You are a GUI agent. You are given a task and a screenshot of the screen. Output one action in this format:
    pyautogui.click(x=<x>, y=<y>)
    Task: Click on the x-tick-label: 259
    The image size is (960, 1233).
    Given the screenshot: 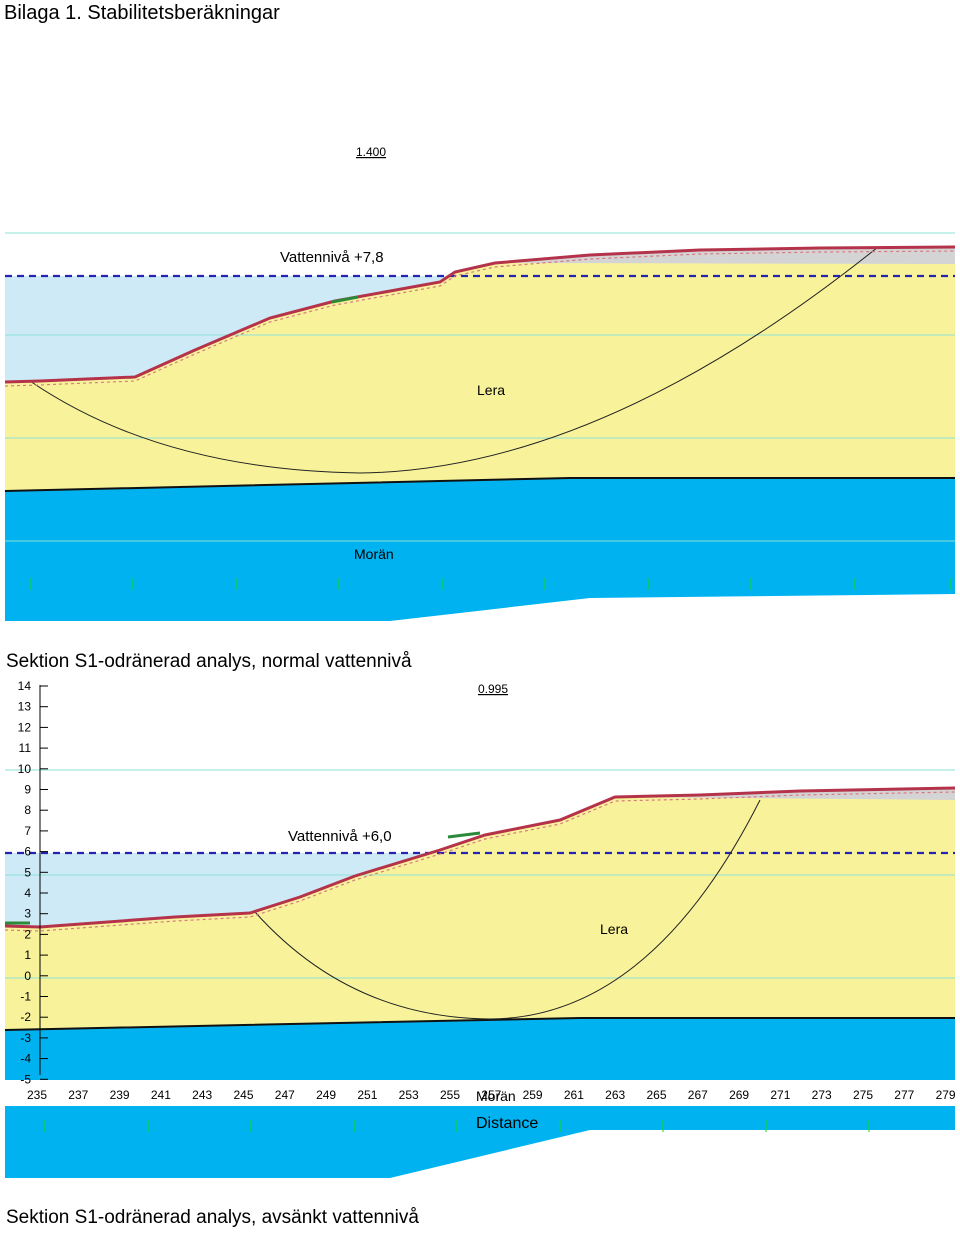 What is the action you would take?
    pyautogui.click(x=533, y=1095)
    